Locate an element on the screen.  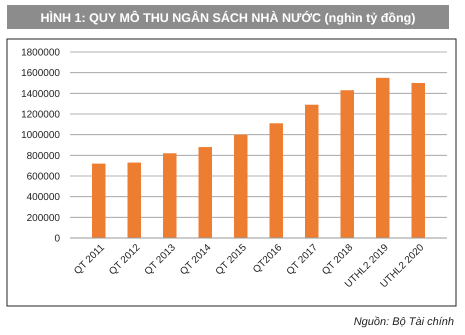
y-tick-label: 1800000 is located at coordinates (40, 53).